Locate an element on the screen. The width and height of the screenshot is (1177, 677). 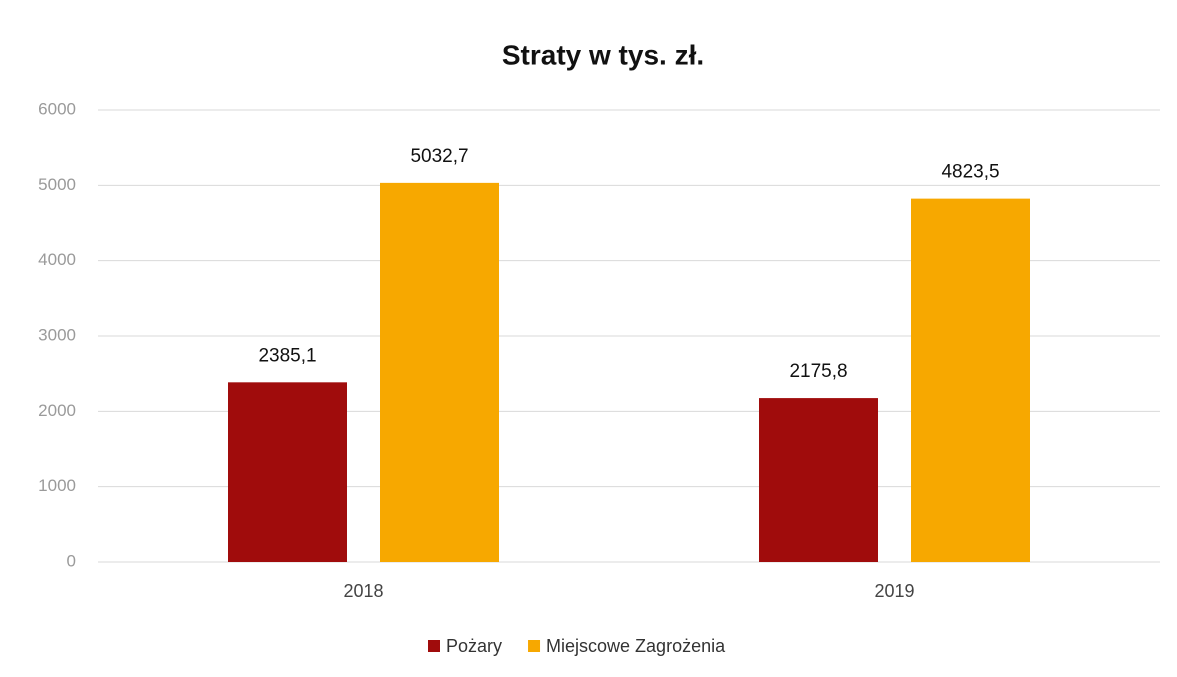
data-label: 2385,1 is located at coordinates (287, 355).